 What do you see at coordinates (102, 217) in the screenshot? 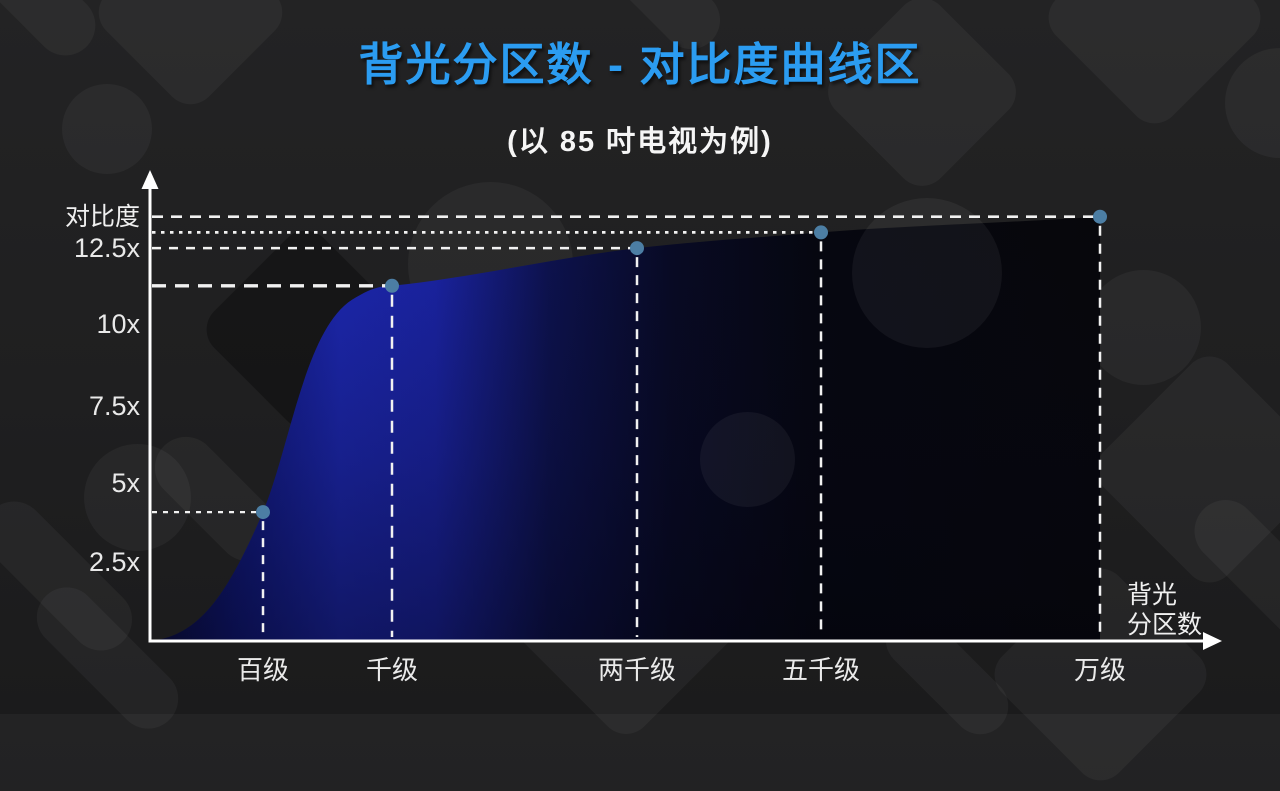
I see `y-axis-title: 对比度` at bounding box center [102, 217].